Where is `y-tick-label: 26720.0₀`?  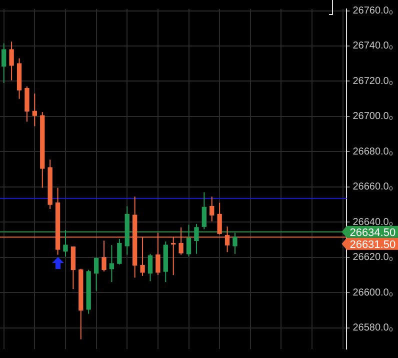 y-tick-label: 26720.0₀ is located at coordinates (373, 81).